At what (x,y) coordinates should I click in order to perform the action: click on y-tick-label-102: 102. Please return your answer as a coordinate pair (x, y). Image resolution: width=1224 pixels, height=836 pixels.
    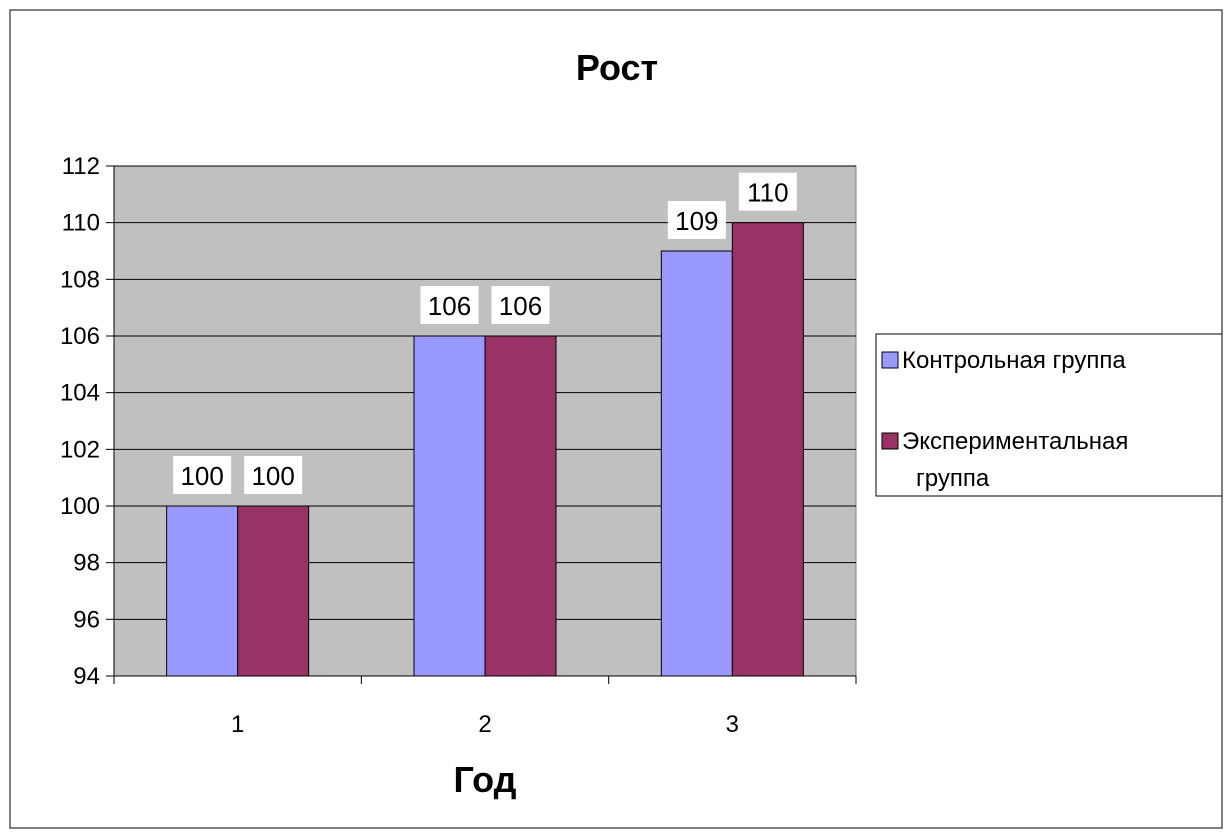
    Looking at the image, I should click on (80, 449).